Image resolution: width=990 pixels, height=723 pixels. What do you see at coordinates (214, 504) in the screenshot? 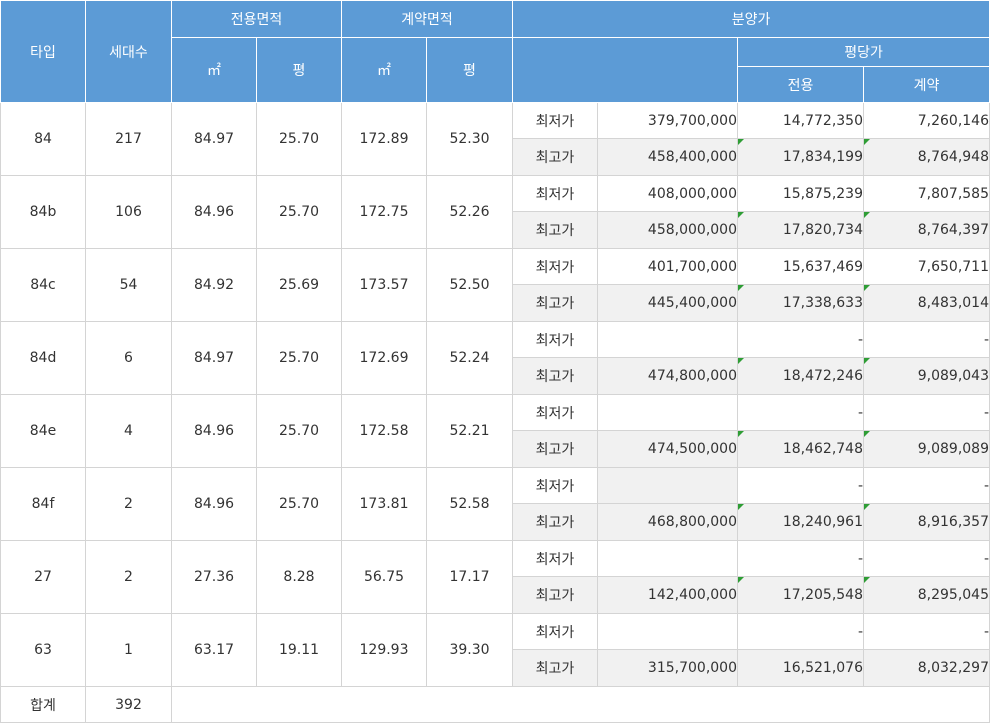
I see `cell-exclusive-sqm: 84.96` at bounding box center [214, 504].